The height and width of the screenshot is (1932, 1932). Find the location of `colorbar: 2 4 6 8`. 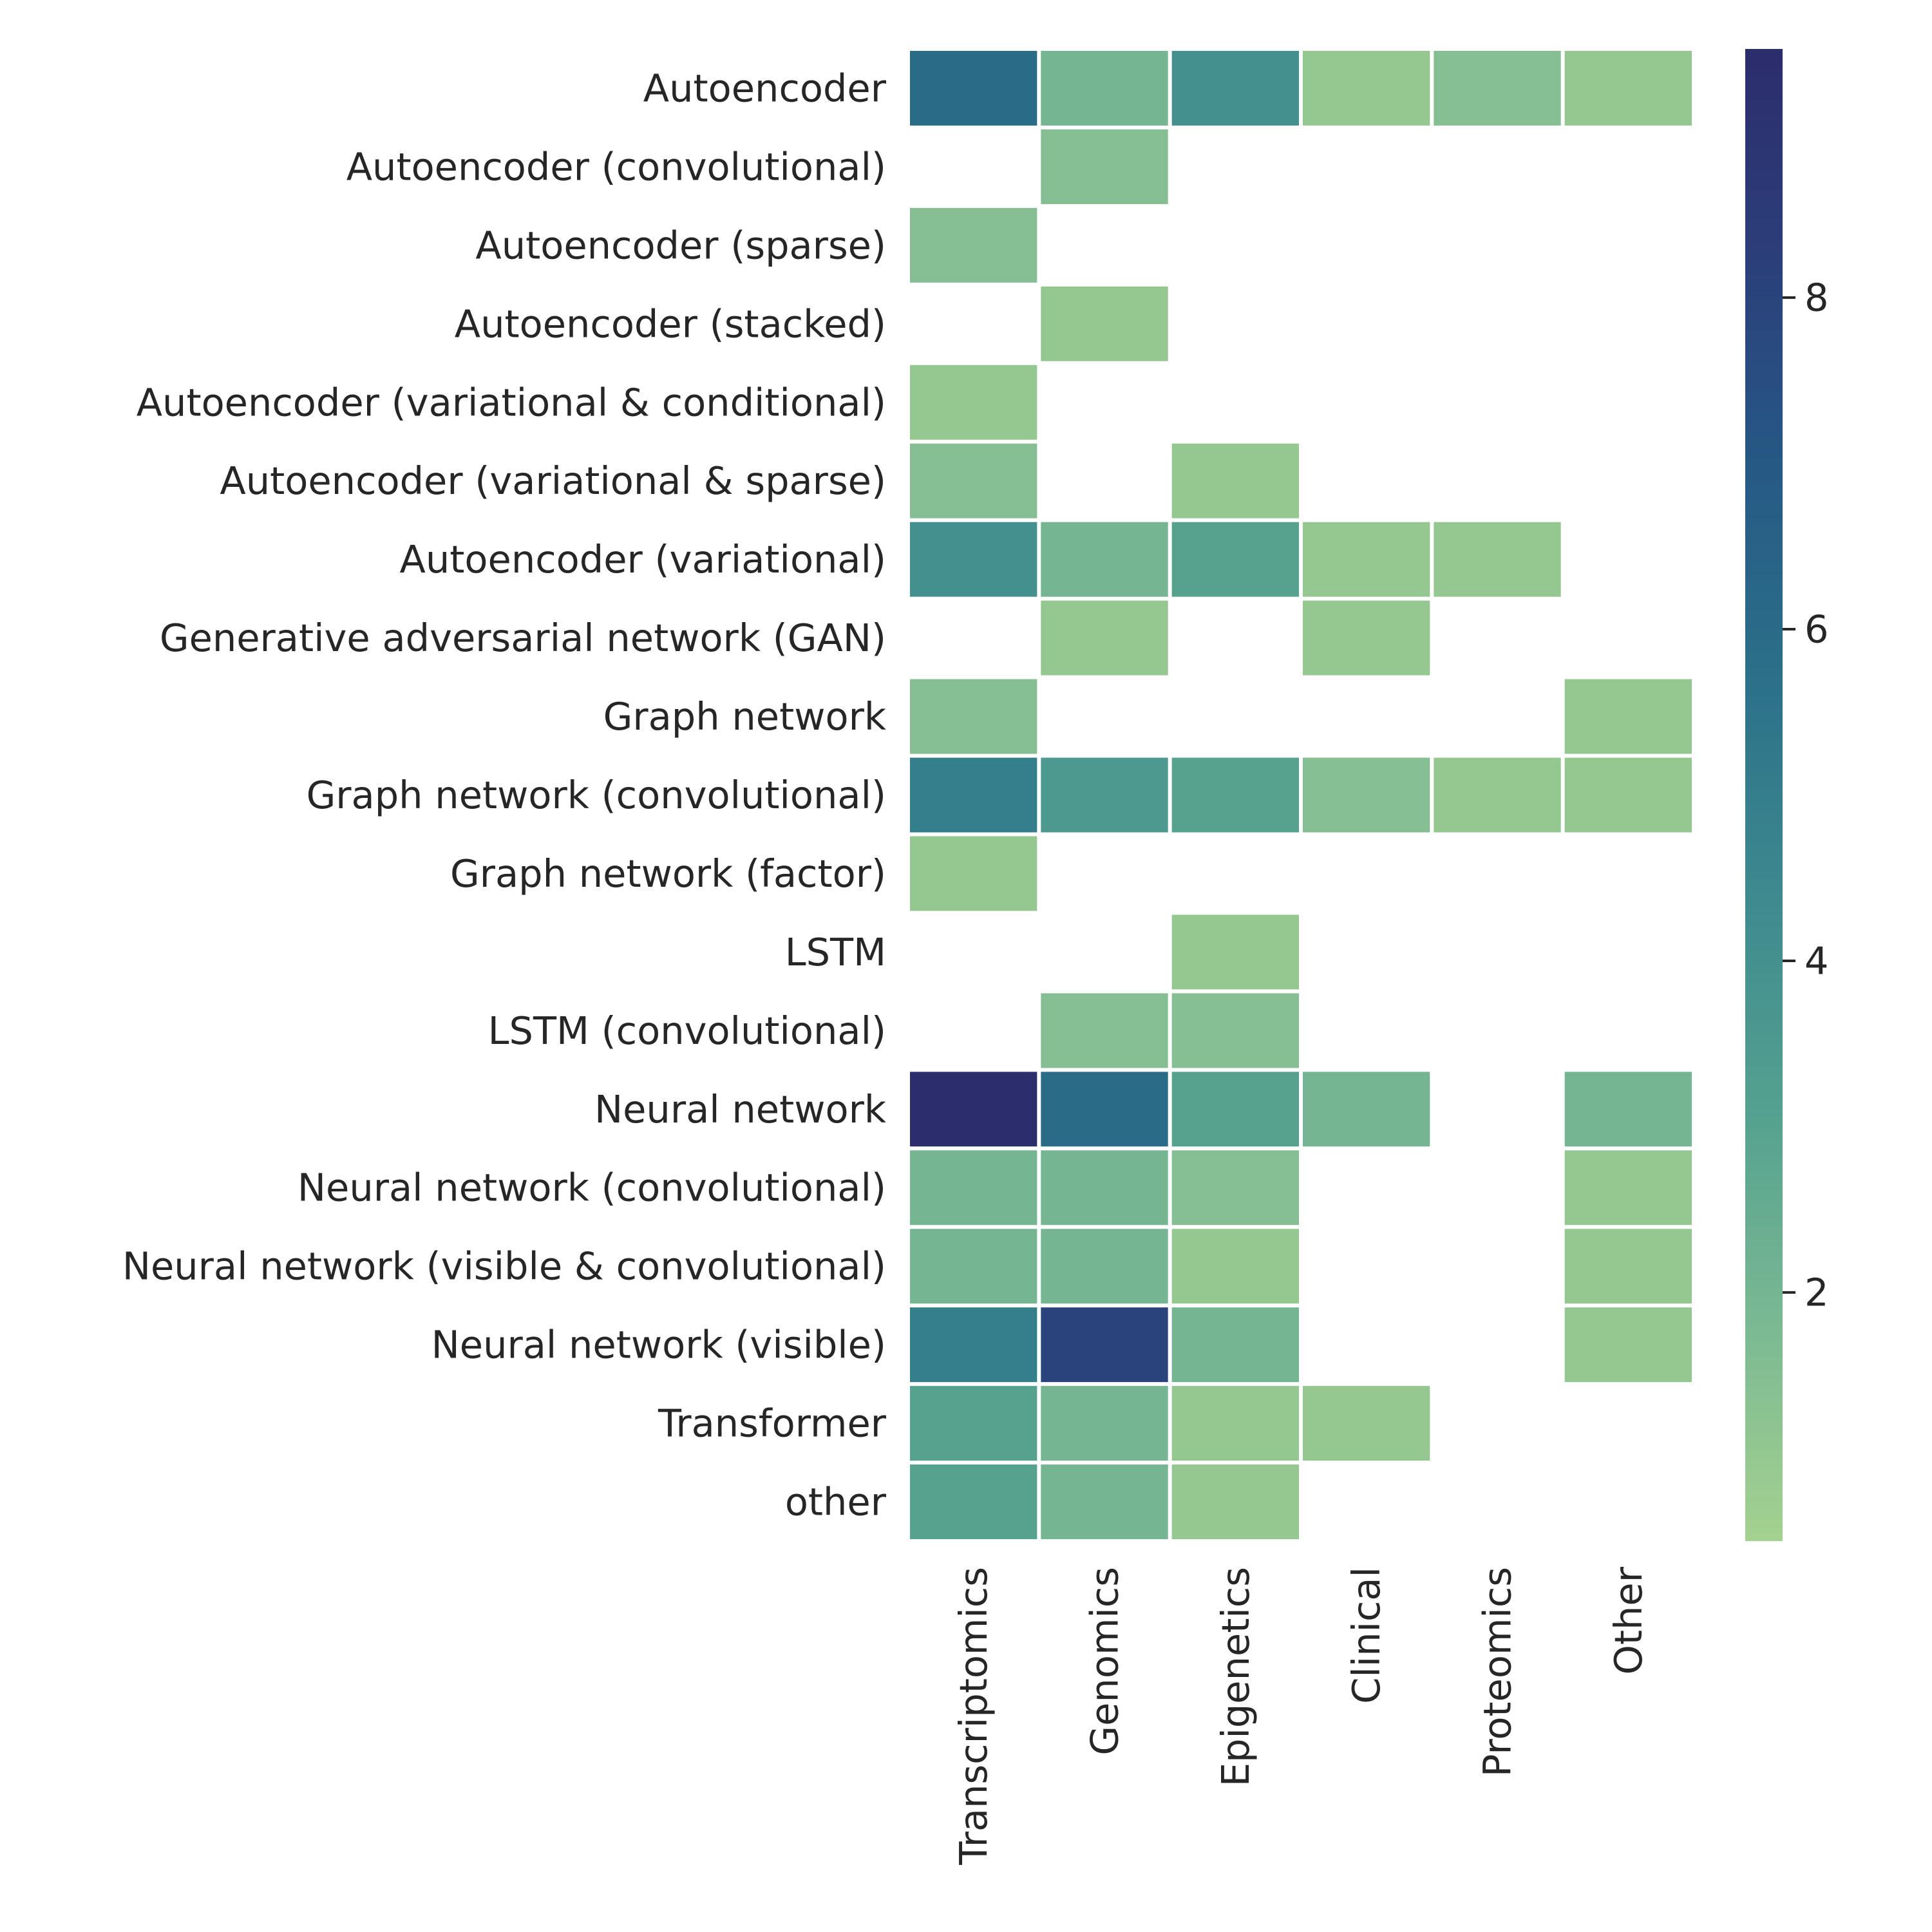

colorbar: 2 4 6 8 is located at coordinates (1787, 795).